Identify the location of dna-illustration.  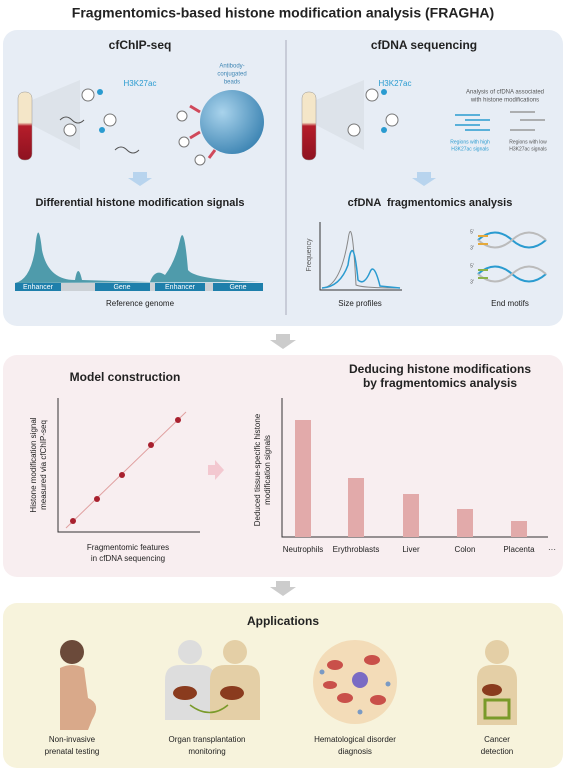
(512, 257).